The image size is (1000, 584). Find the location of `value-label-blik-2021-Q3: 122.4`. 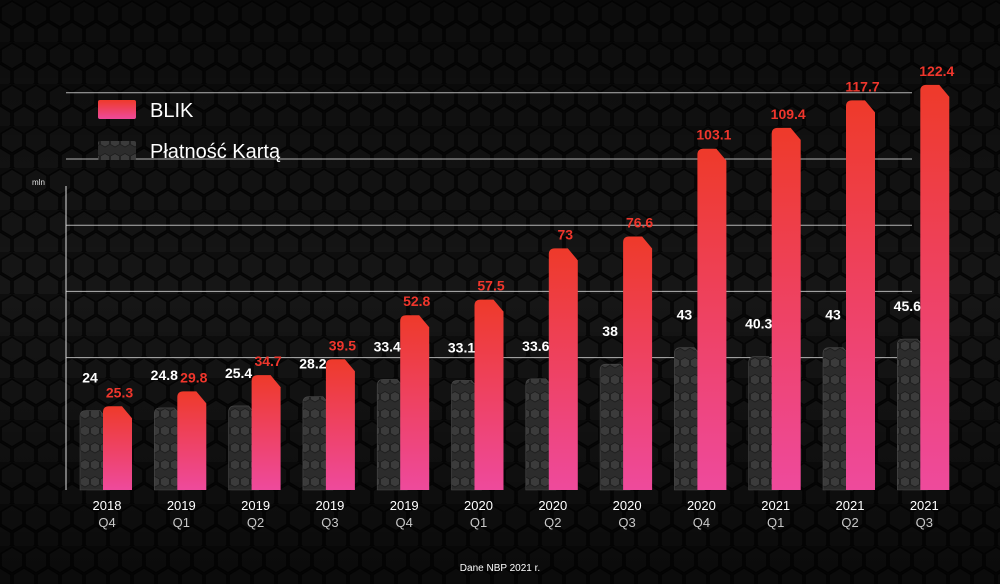

value-label-blik-2021-Q3: 122.4 is located at coordinates (936, 71).